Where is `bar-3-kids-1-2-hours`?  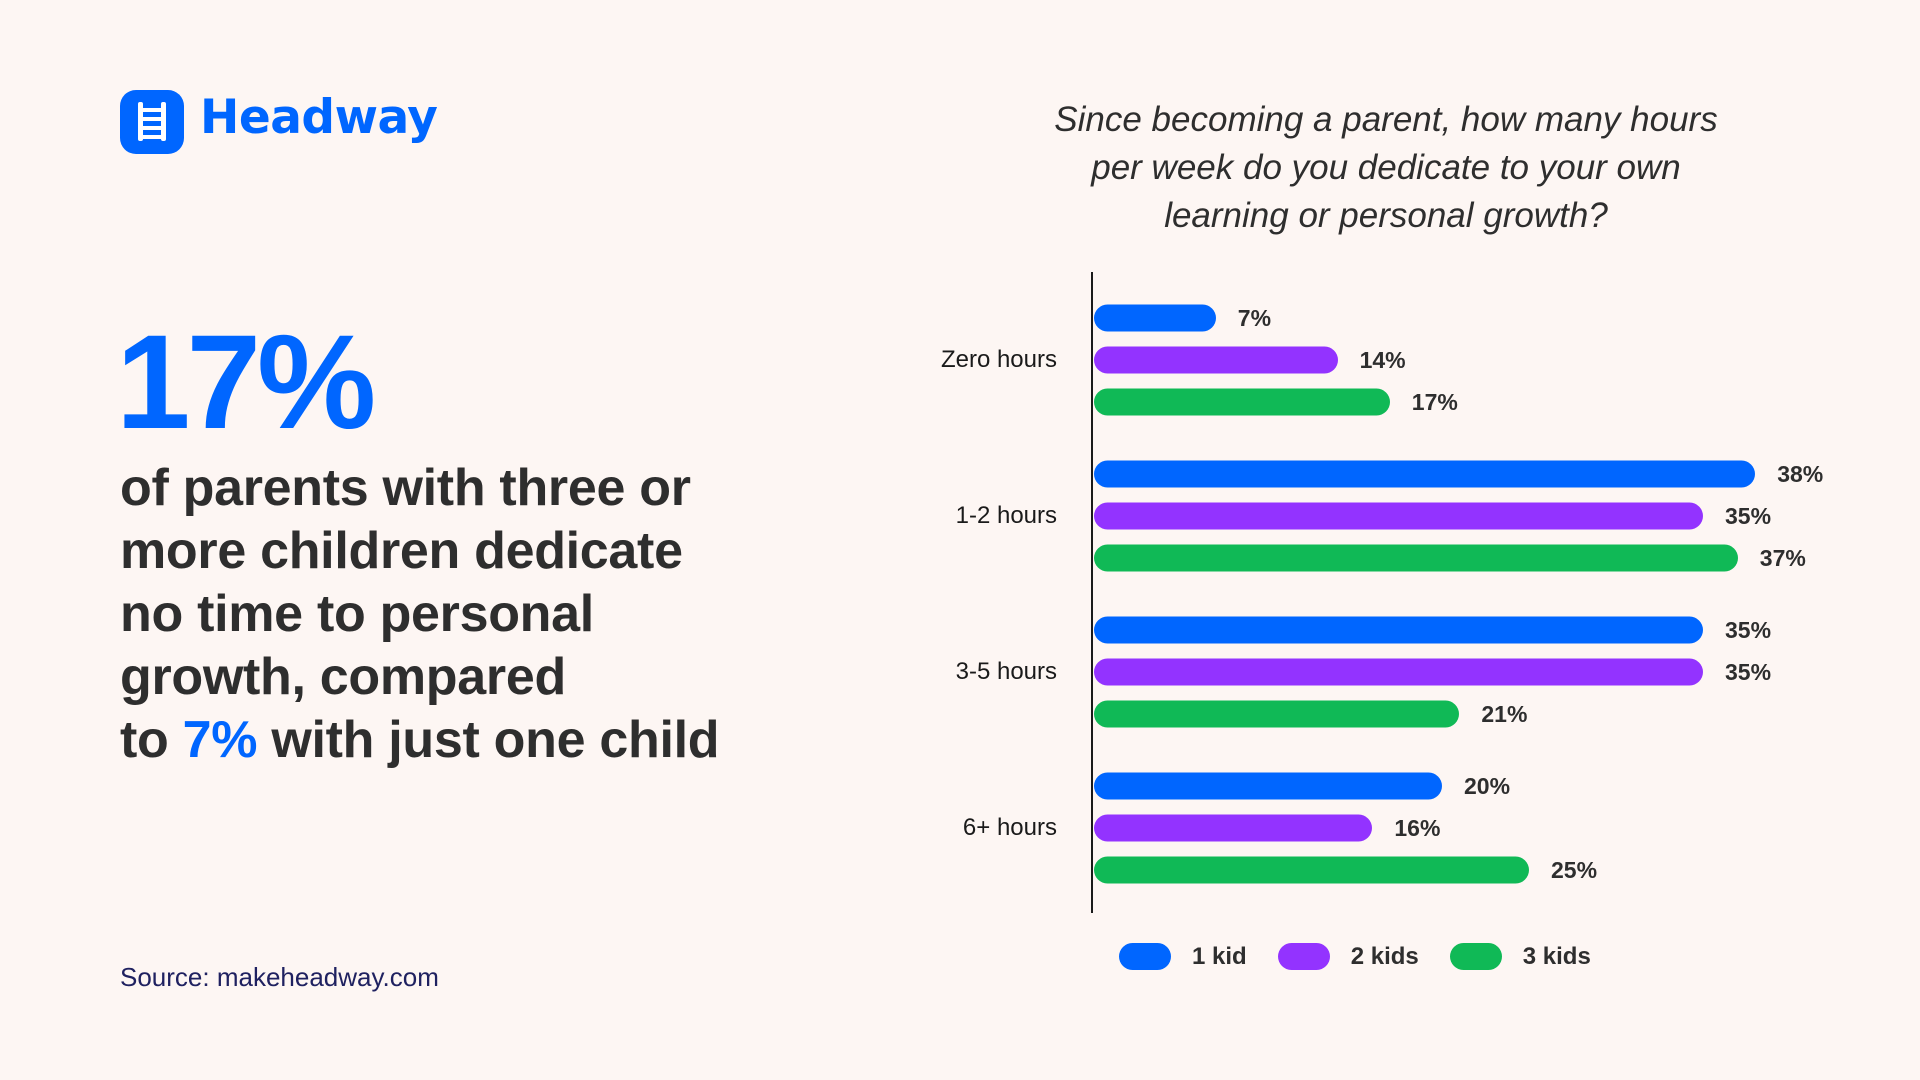 bar-3-kids-1-2-hours is located at coordinates (1416, 558).